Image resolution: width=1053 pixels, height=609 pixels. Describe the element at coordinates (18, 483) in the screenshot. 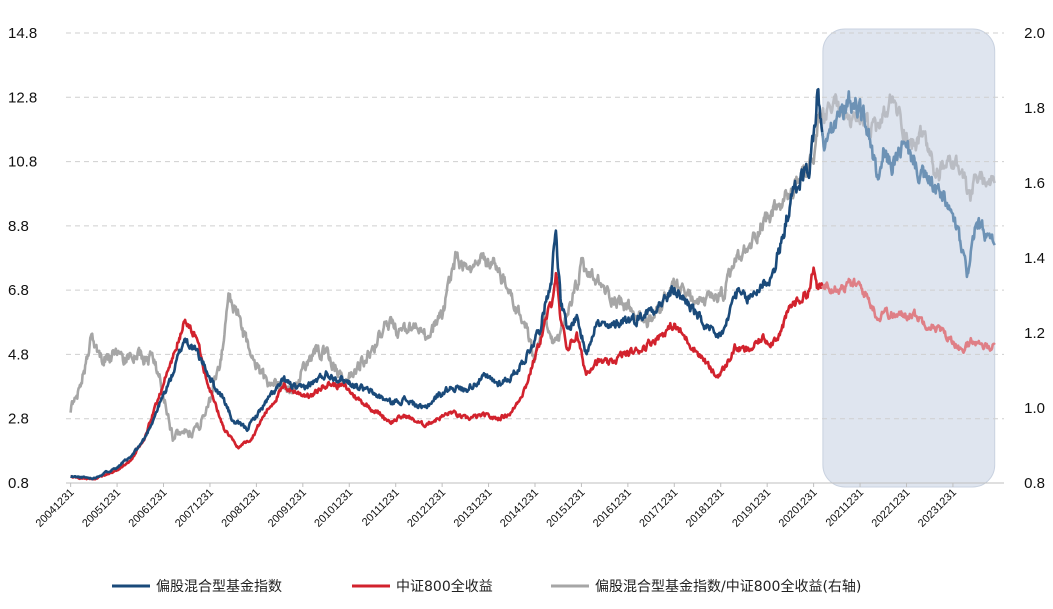

I see `y-left-tick-label: 0.8` at that location.